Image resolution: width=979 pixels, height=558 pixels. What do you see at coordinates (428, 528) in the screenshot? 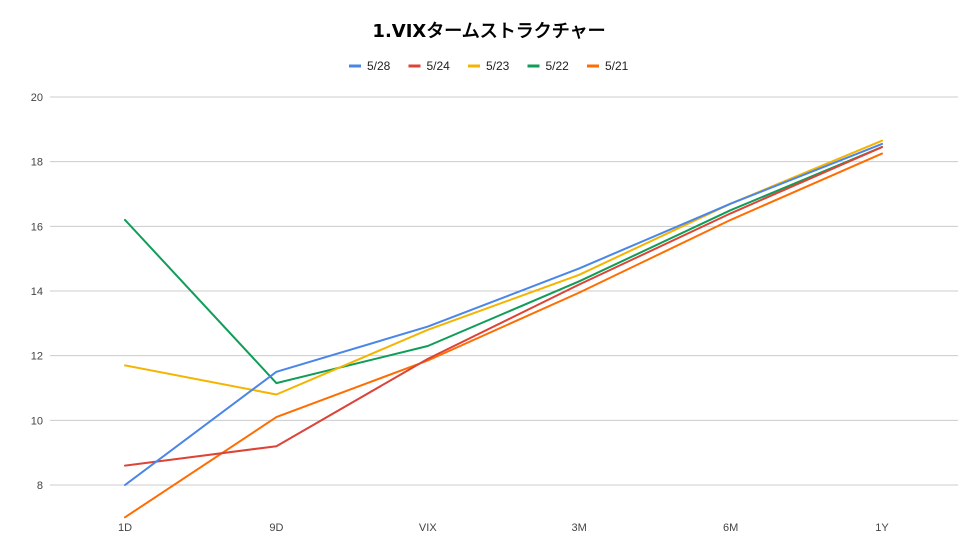
I see `x-tick-label: VIX` at bounding box center [428, 528].